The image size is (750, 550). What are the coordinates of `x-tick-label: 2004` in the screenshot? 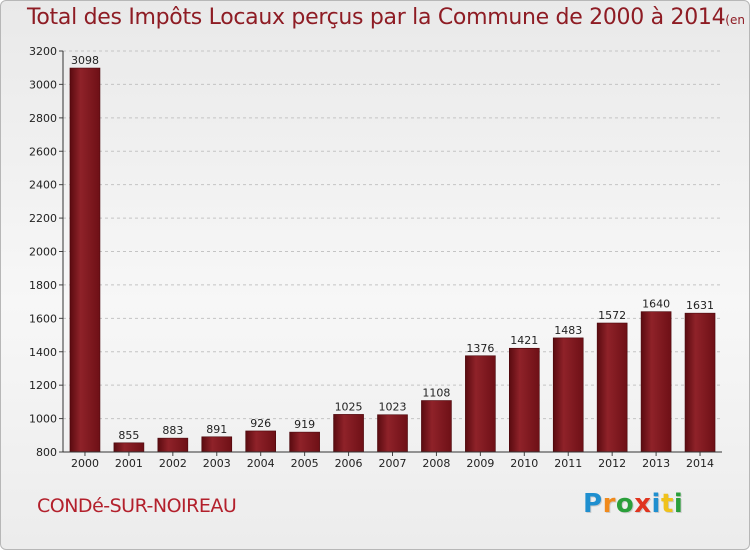 It's located at (261, 463).